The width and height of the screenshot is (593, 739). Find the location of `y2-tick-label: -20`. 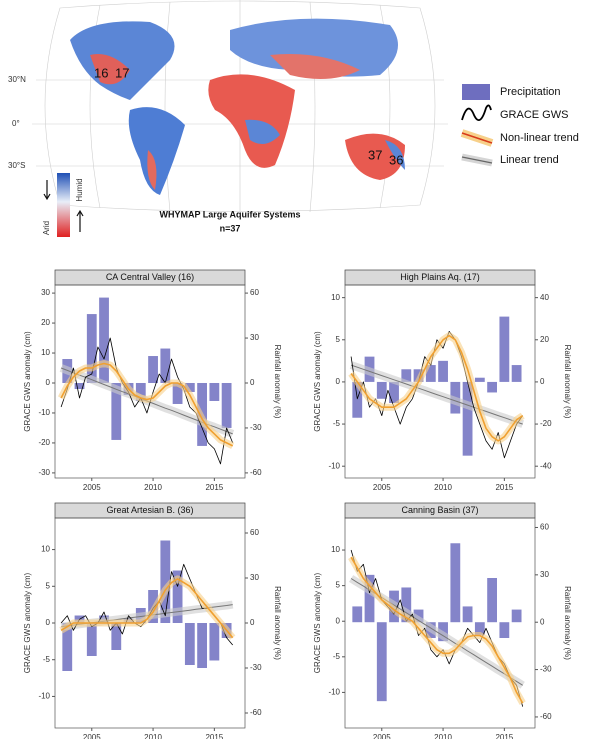

y2-tick-label: -20 is located at coordinates (546, 423).